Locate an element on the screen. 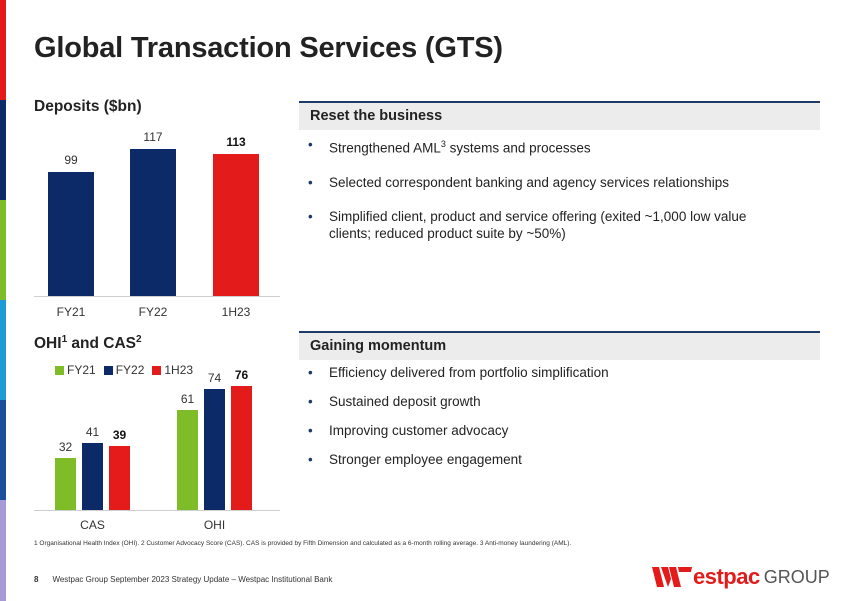  reset-business-header: Reset the business is located at coordinates (559, 115).